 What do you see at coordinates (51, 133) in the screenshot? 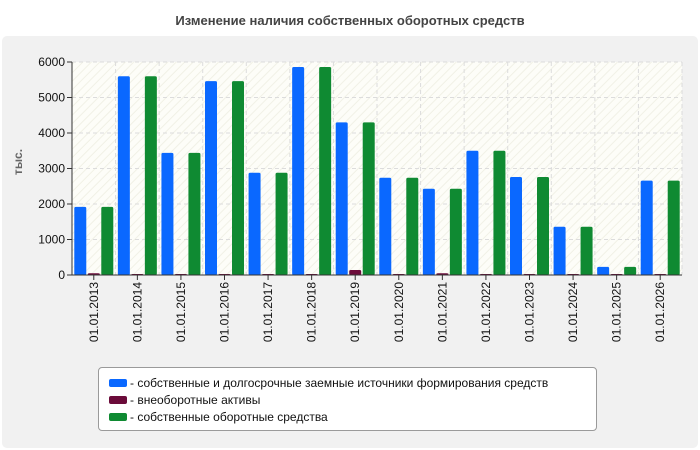
I see `y-tick-label: 4000` at bounding box center [51, 133].